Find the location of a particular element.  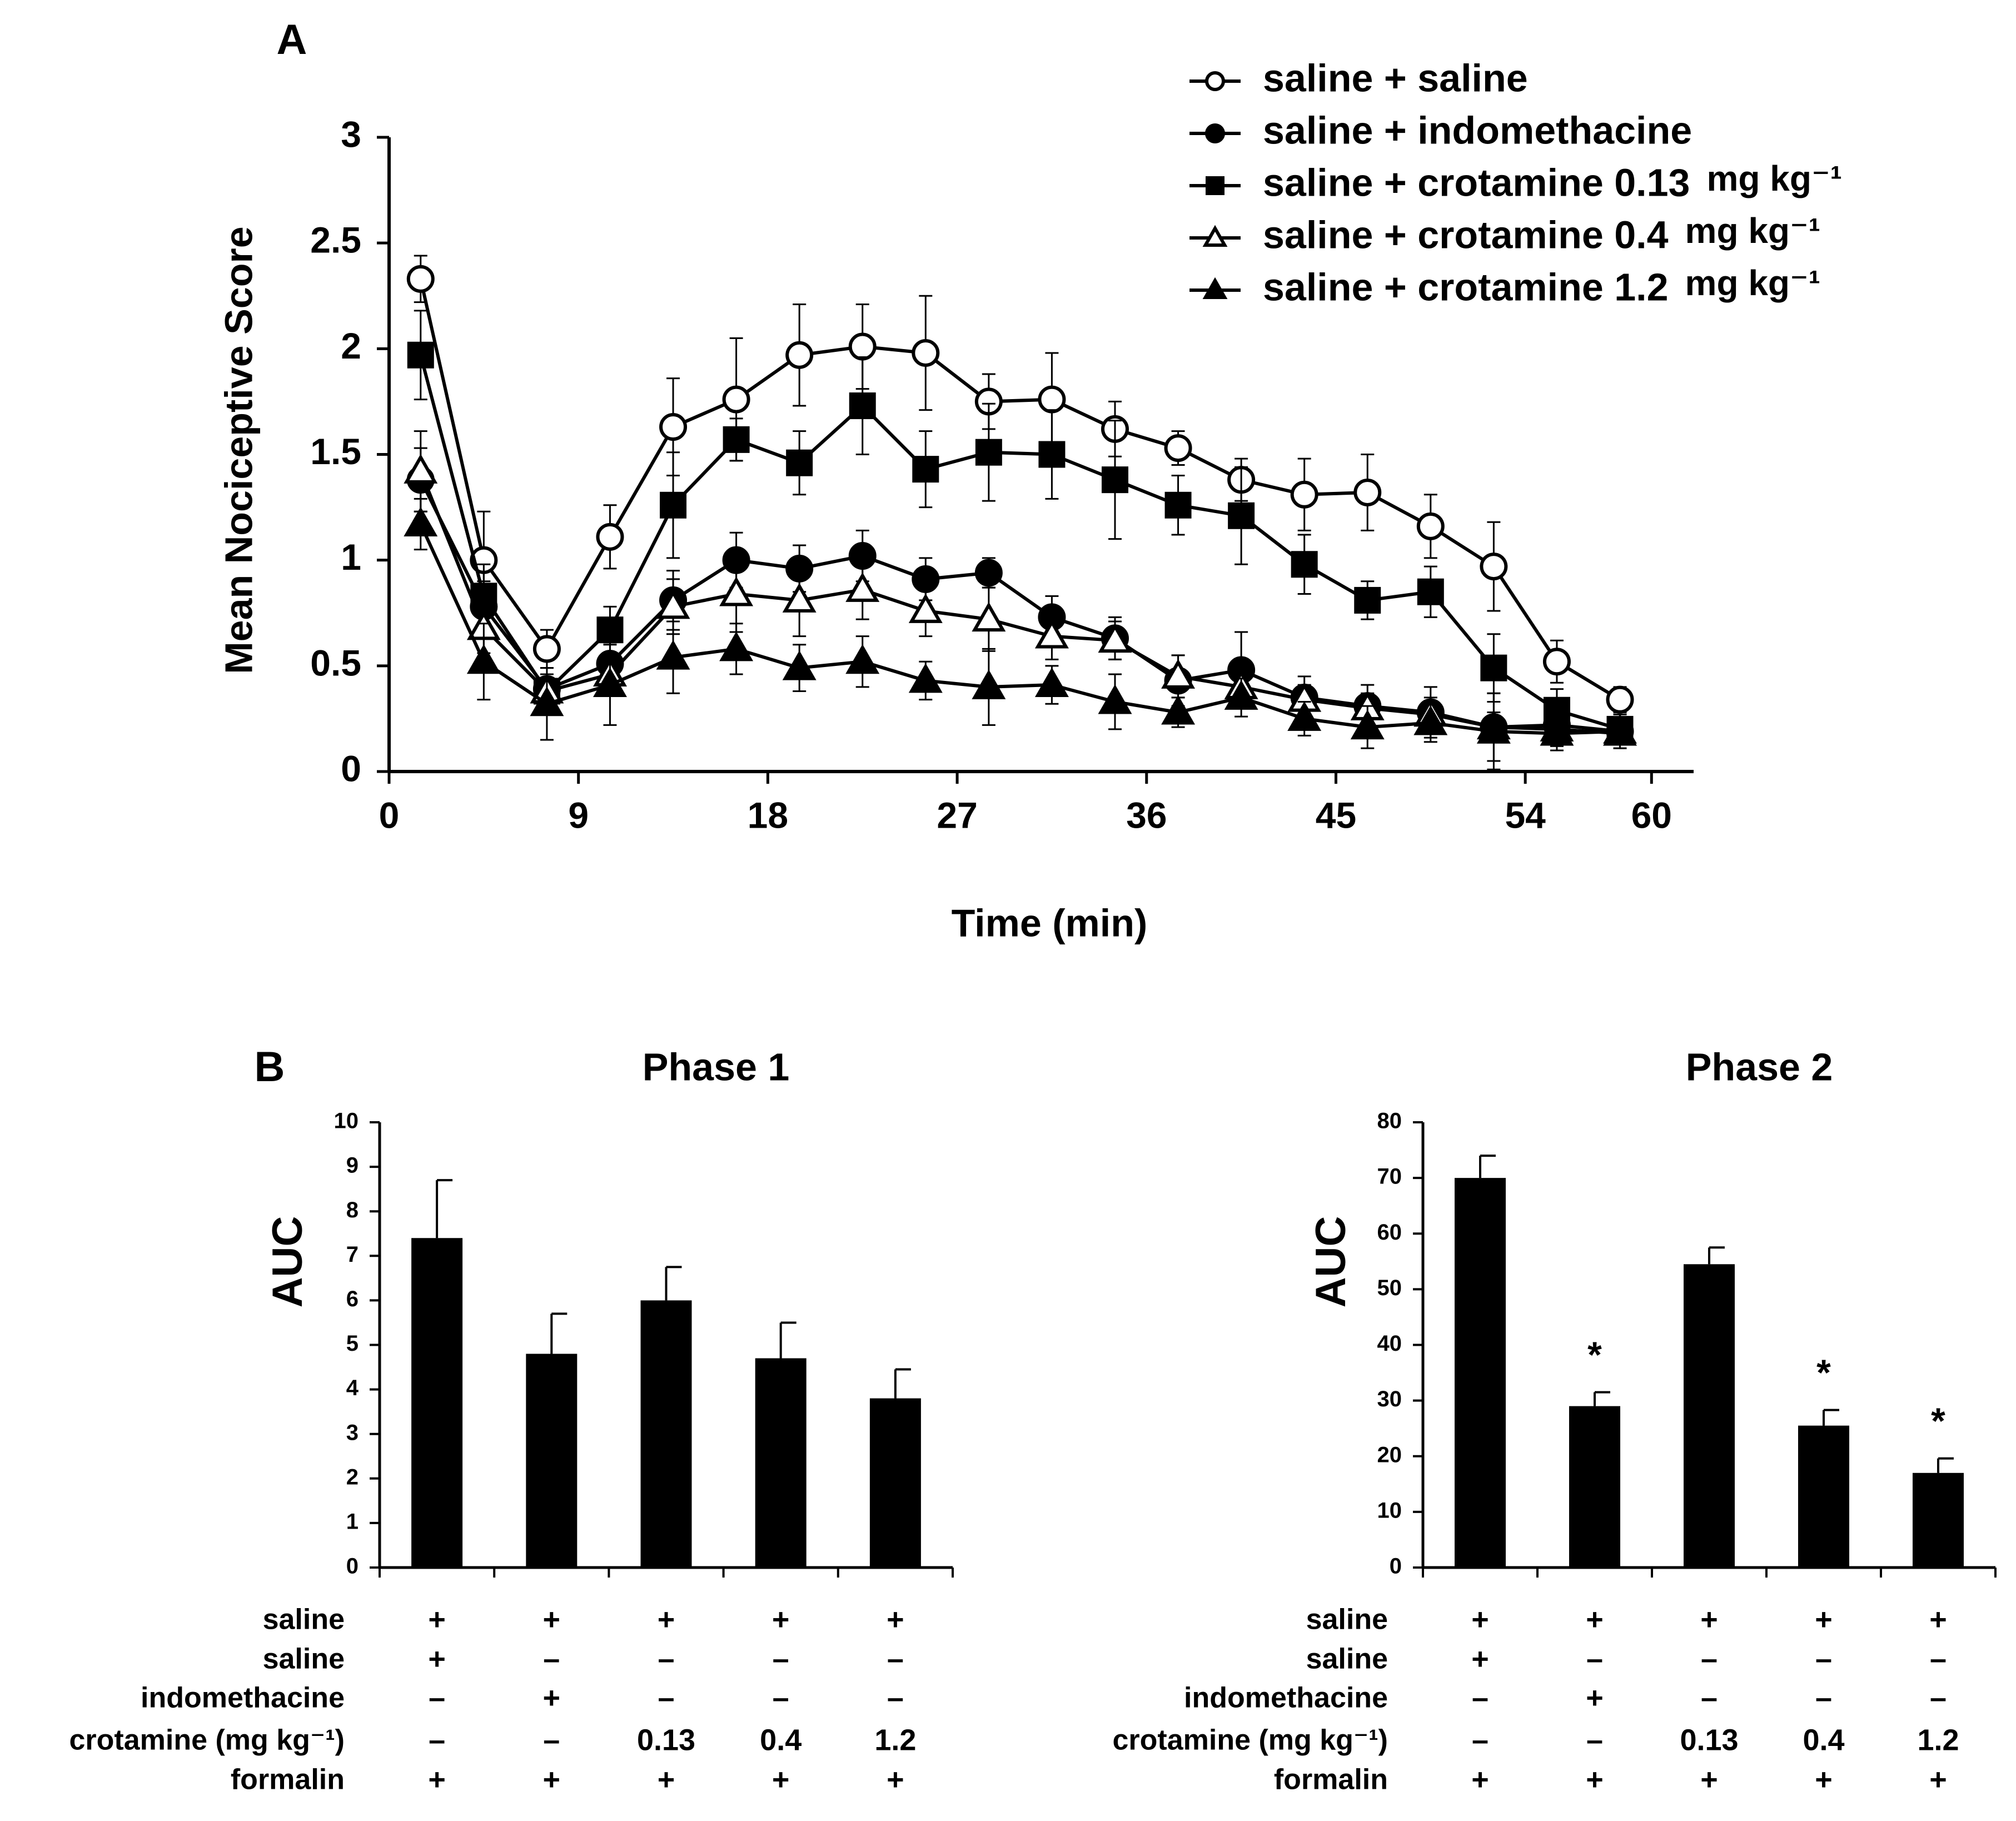

y-tick-label: 40 is located at coordinates (1389, 1344).